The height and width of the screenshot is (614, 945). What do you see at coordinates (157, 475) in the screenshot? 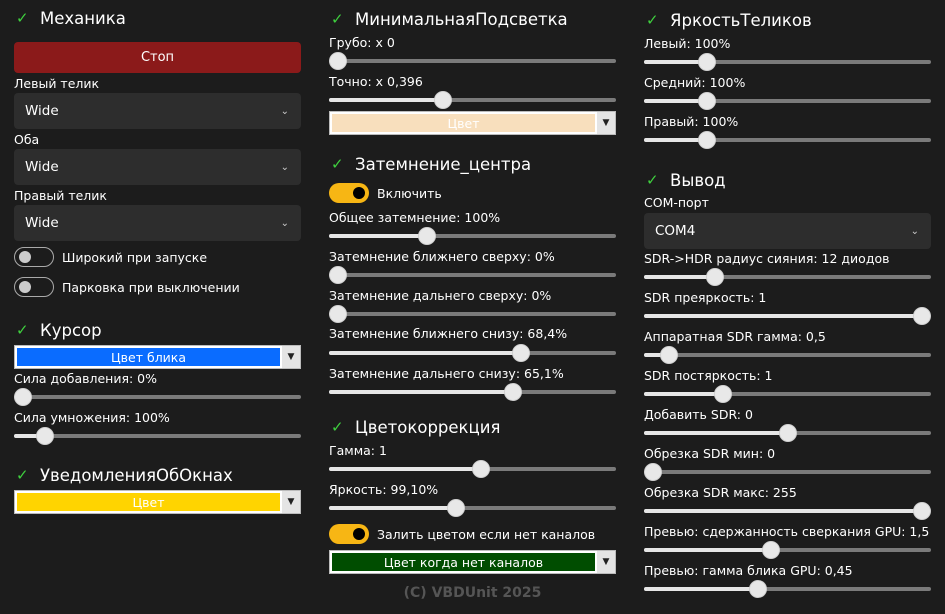
I see `section-heading: ✓ УведомленияОбОкнах` at bounding box center [157, 475].